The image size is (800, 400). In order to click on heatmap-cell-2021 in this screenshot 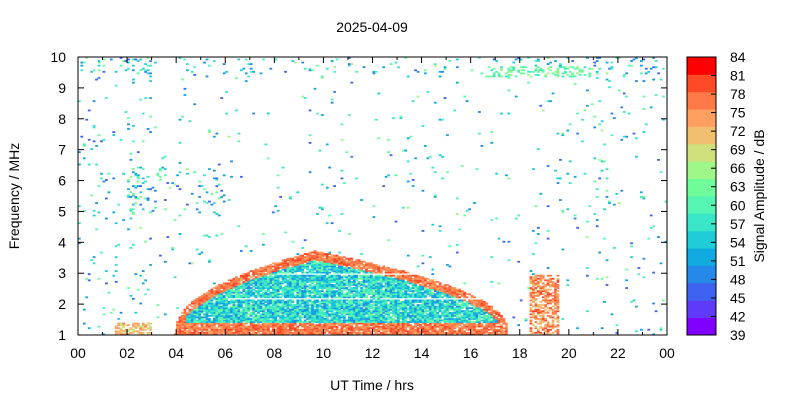, I will do `click(295, 261)`.